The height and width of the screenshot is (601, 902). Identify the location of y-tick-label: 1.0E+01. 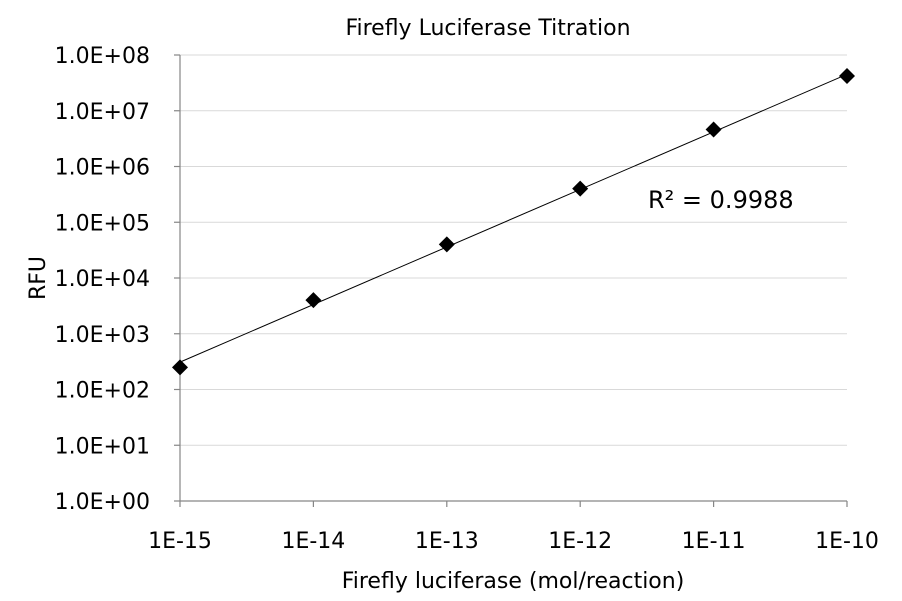
(102, 446).